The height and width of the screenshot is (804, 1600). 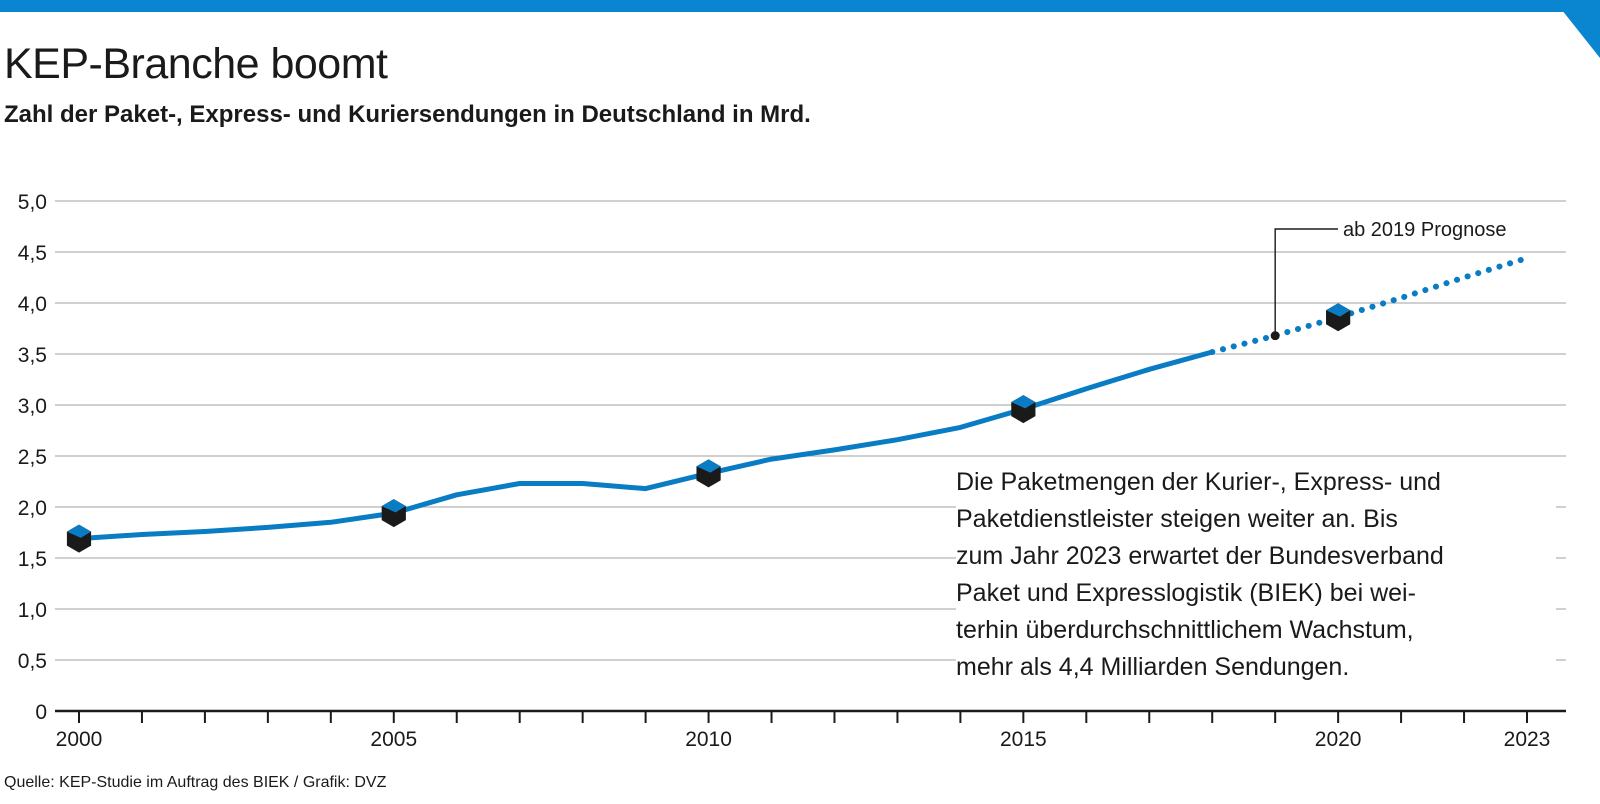 What do you see at coordinates (708, 739) in the screenshot?
I see `x-tick-label: 2010` at bounding box center [708, 739].